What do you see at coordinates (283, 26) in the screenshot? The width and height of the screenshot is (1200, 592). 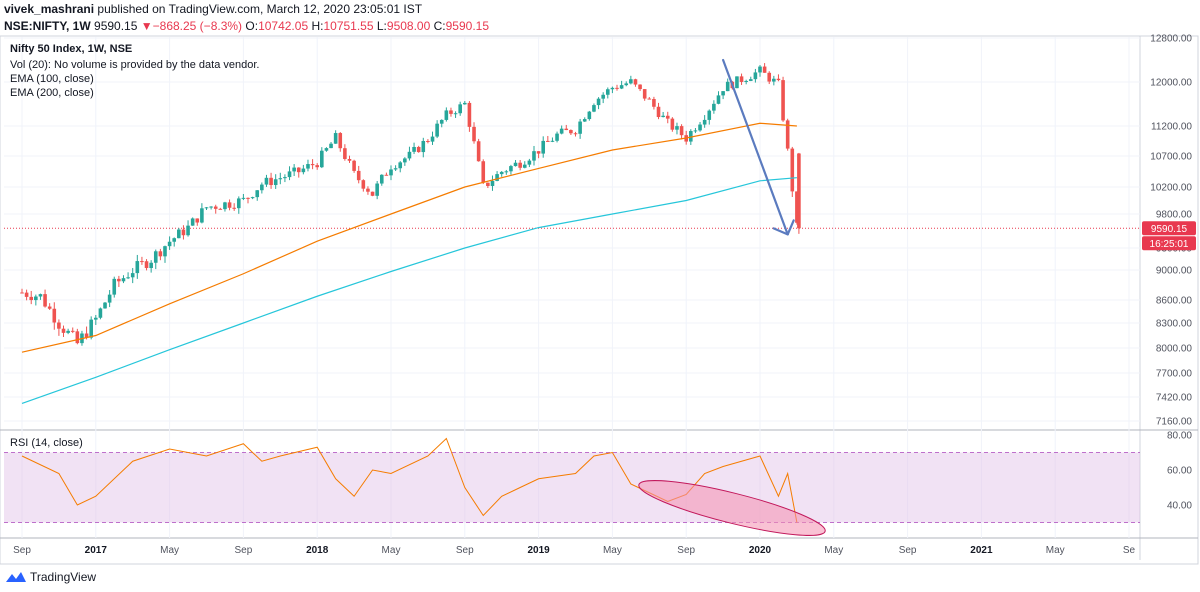 I see `open-value: 10742.05` at bounding box center [283, 26].